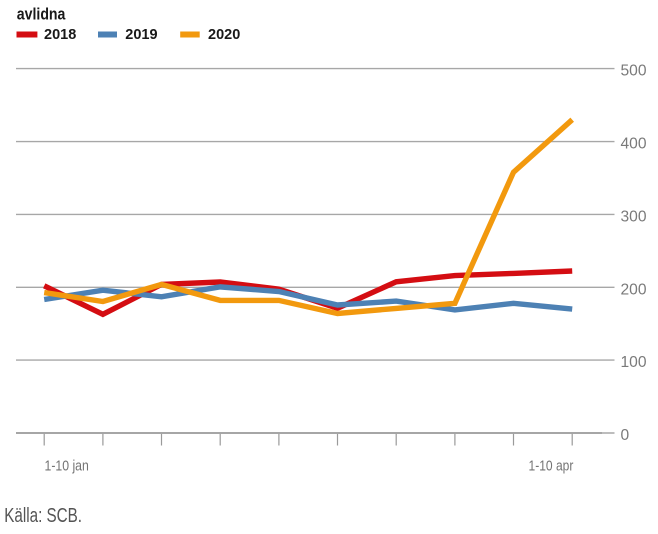 The height and width of the screenshot is (534, 658). What do you see at coordinates (141, 35) in the screenshot?
I see `svg-text: 2019` at bounding box center [141, 35].